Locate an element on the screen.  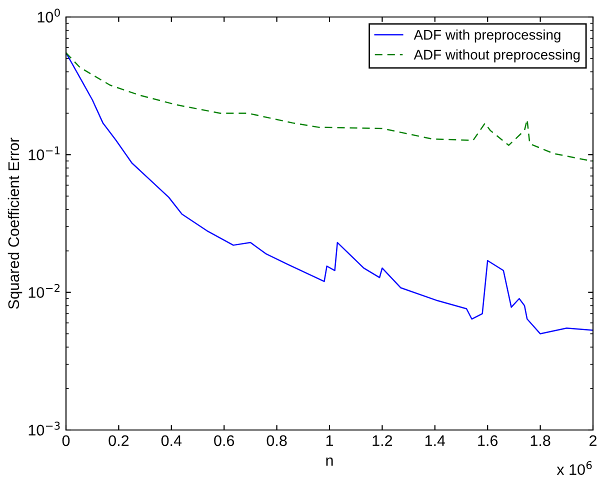
y-tick-label: 10$^{0}$ is located at coordinates (49, 15).